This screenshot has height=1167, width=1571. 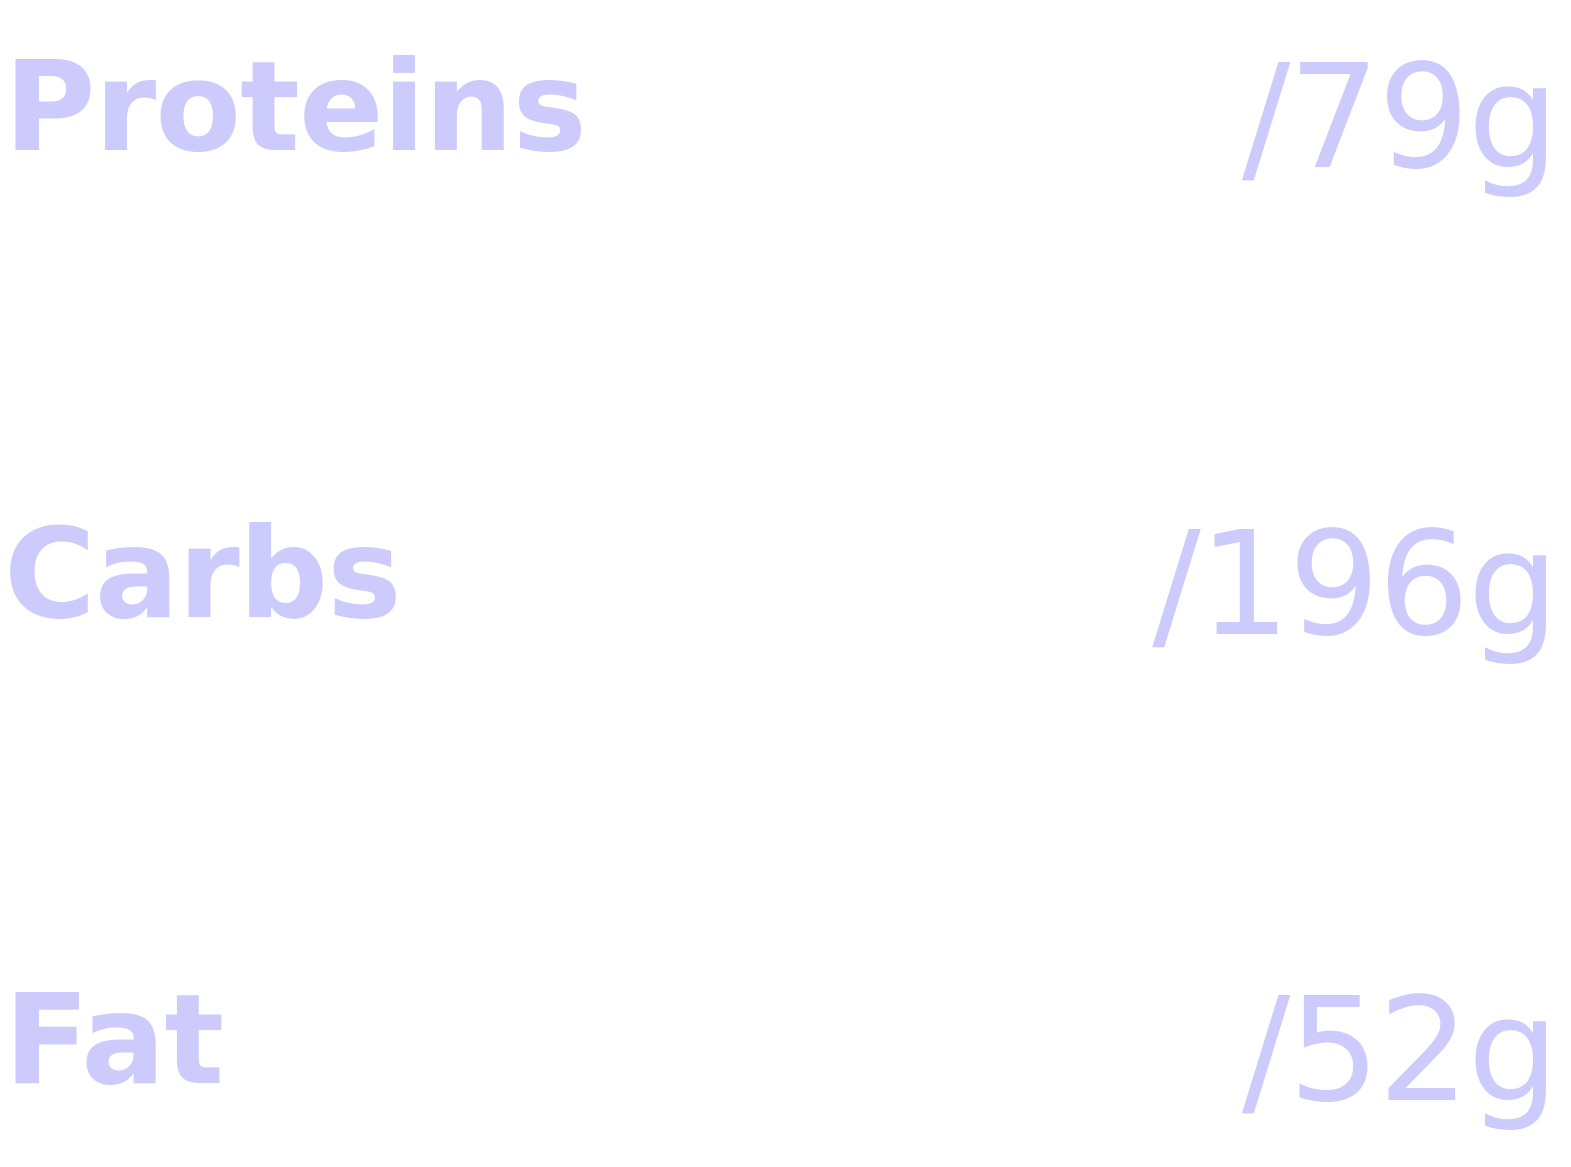 What do you see at coordinates (203, 574) in the screenshot?
I see `macro-label: Carbs` at bounding box center [203, 574].